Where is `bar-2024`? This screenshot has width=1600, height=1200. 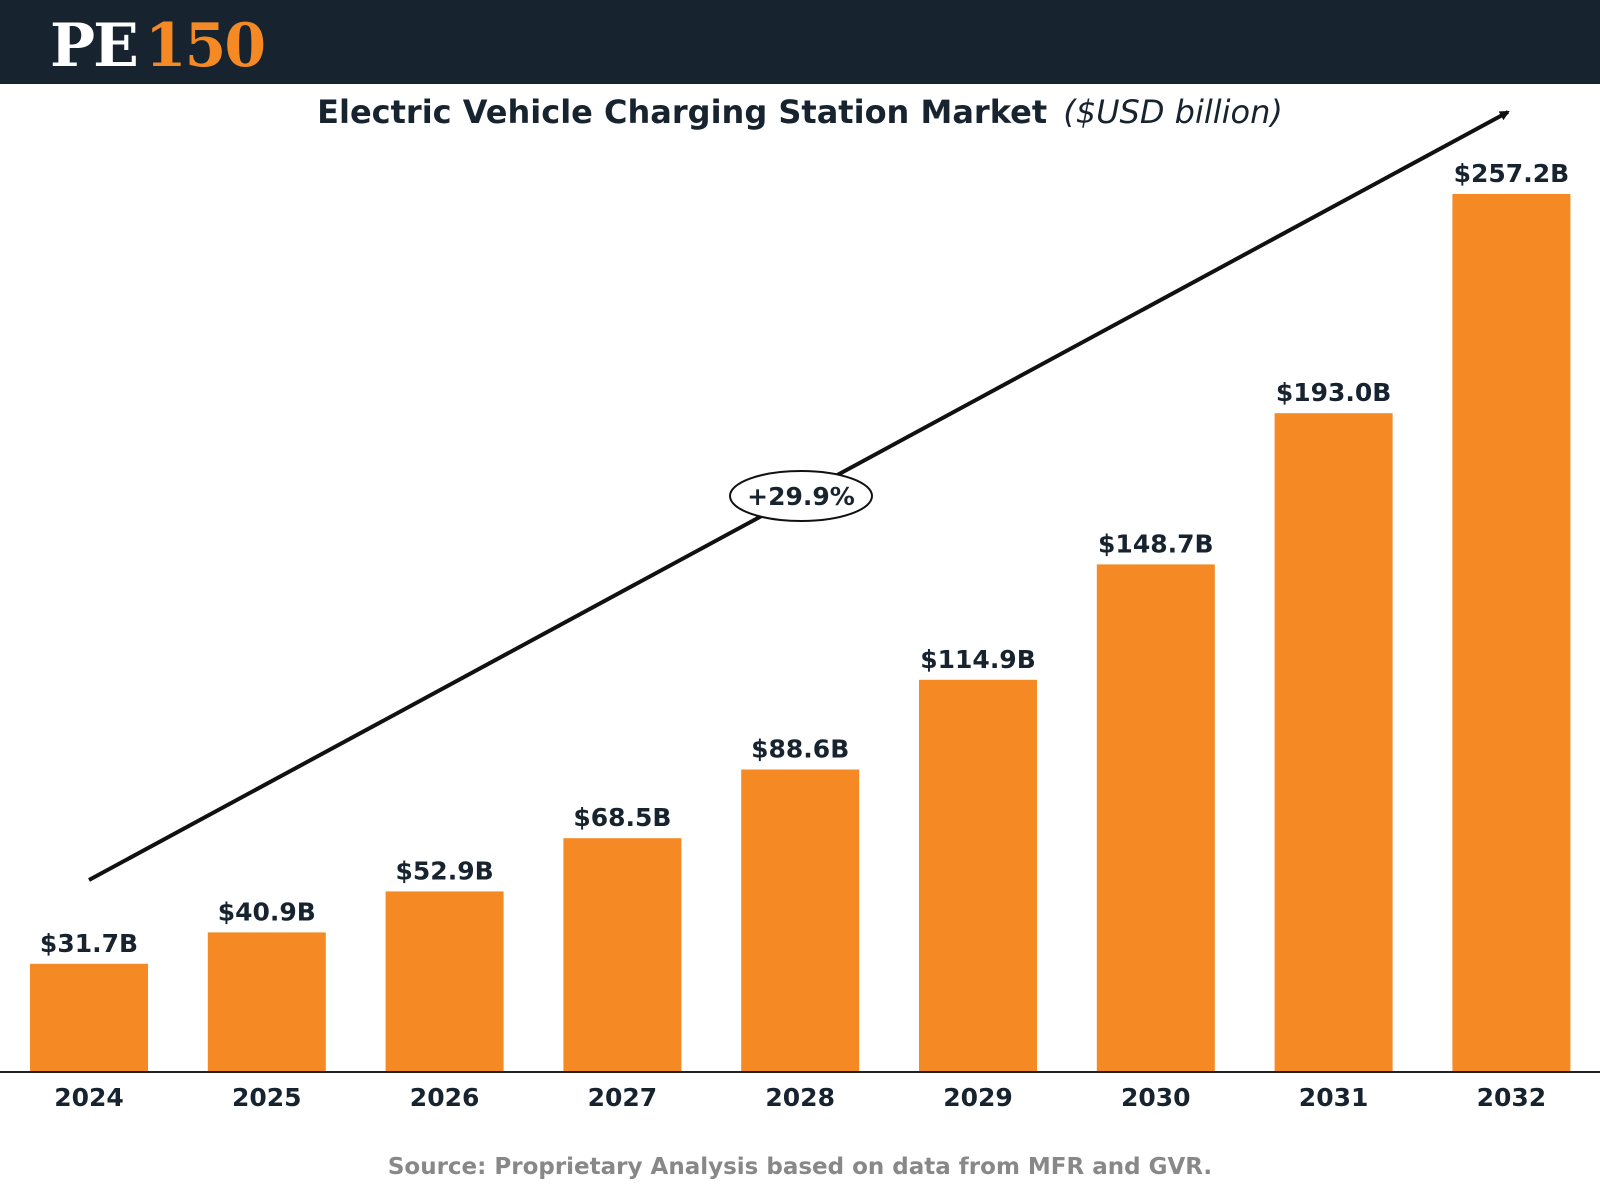 bar-2024 is located at coordinates (89, 1017).